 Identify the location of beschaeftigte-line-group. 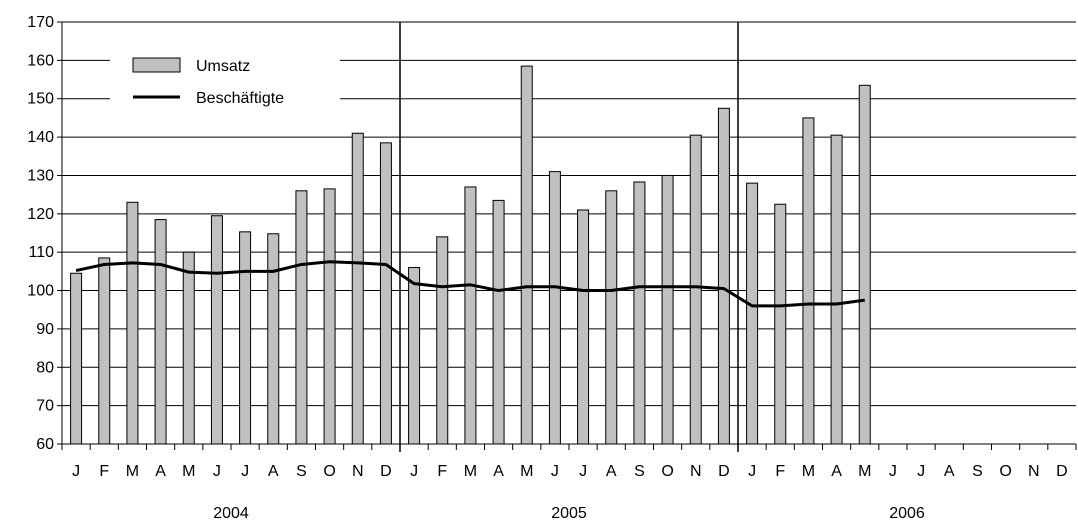
(470, 284).